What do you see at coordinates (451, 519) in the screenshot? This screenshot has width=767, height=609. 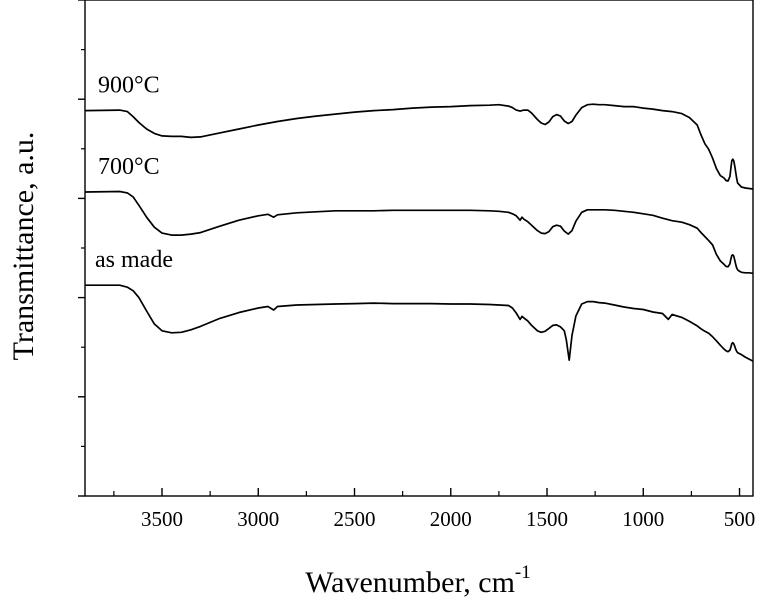 I see `x-tick-label: 2000` at bounding box center [451, 519].